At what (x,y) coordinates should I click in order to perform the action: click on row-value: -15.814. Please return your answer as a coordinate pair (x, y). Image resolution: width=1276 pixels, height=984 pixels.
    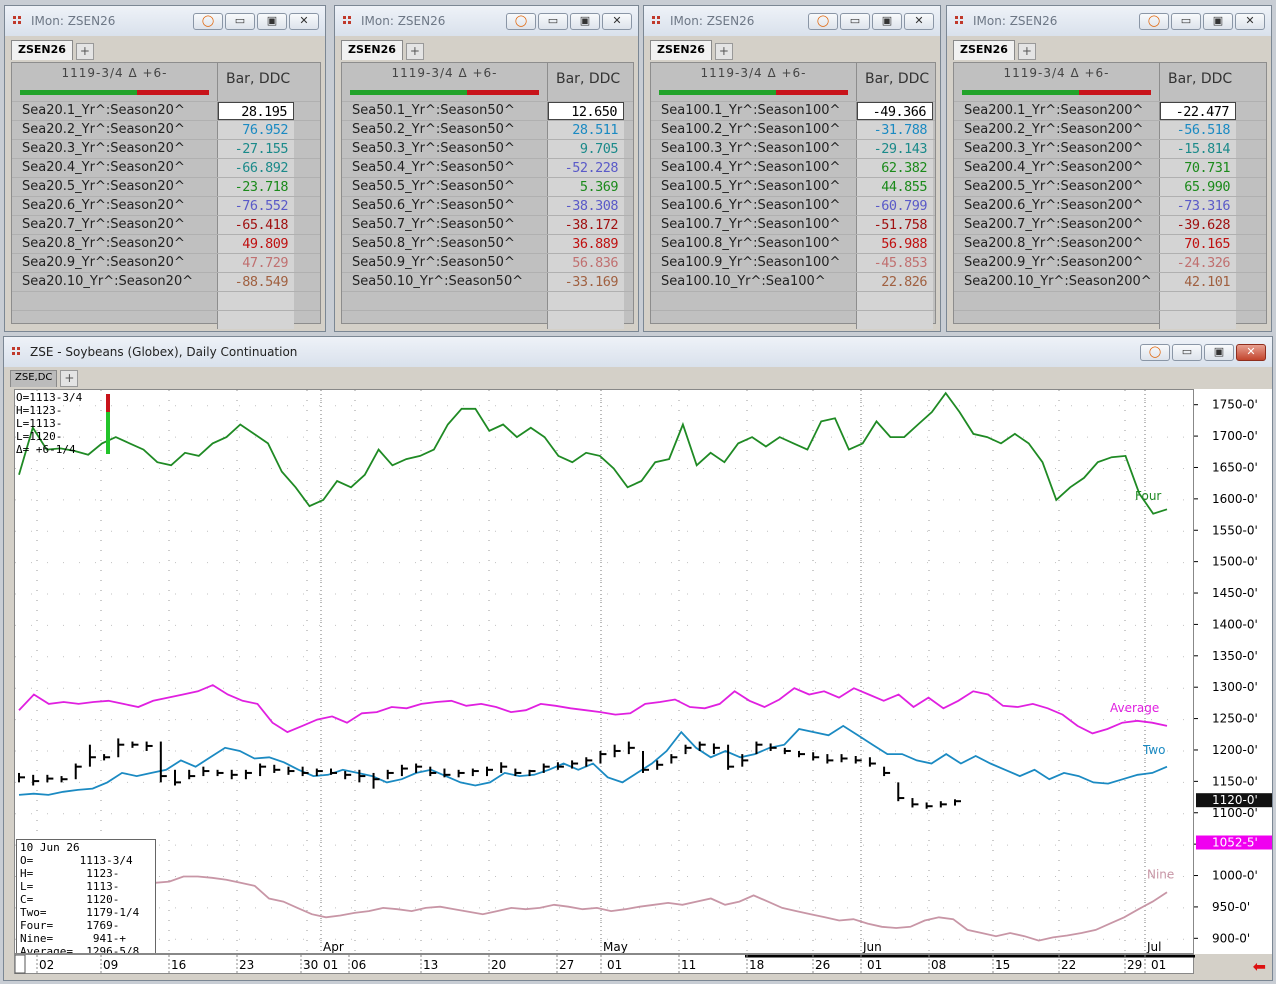
    Looking at the image, I should click on (1198, 149).